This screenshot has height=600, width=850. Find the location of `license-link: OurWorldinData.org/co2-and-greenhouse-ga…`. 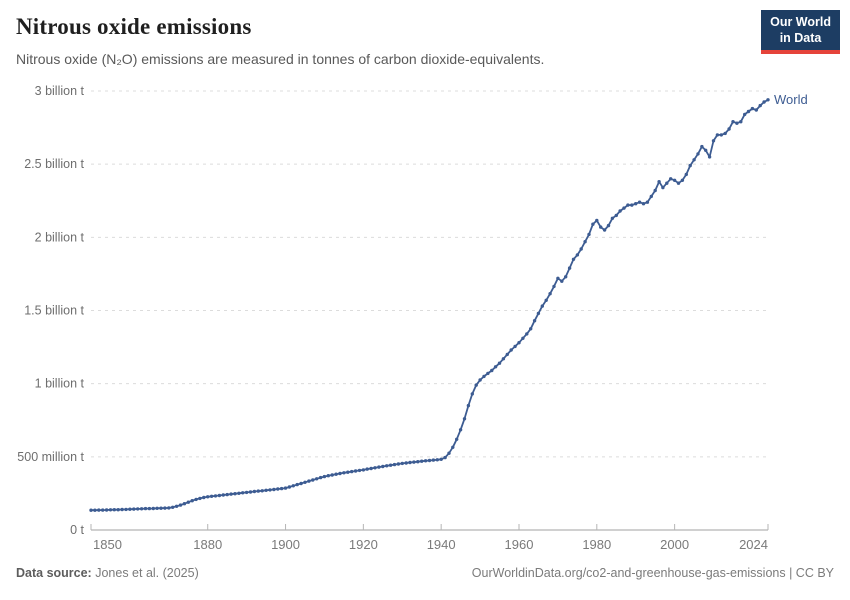

license-link: OurWorldinData.org/co2-and-greenhouse-ga… is located at coordinates (652, 573).